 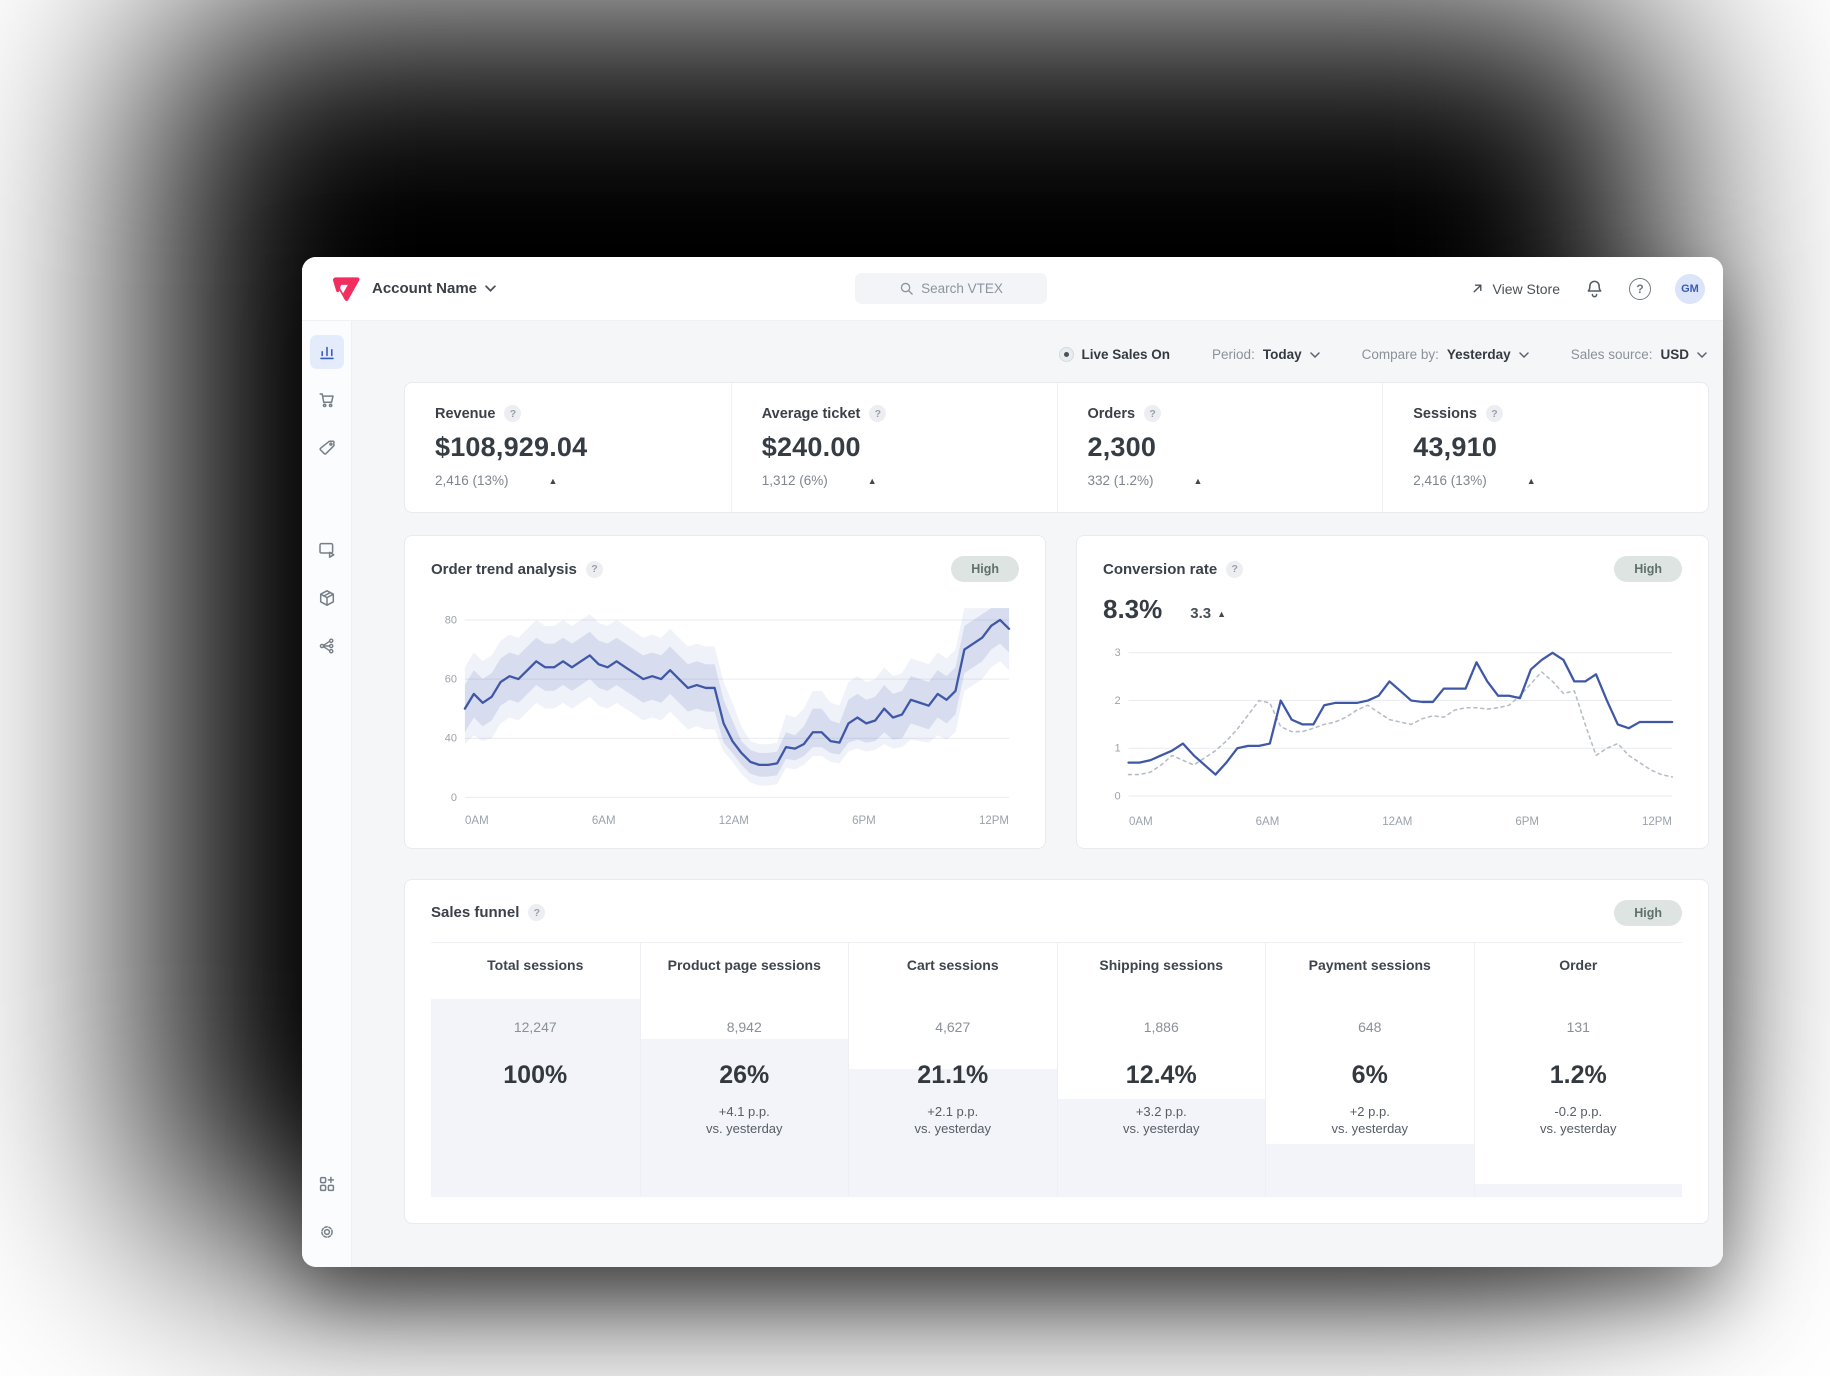 What do you see at coordinates (744, 964) in the screenshot?
I see `funnel-column-label: Product page sessions` at bounding box center [744, 964].